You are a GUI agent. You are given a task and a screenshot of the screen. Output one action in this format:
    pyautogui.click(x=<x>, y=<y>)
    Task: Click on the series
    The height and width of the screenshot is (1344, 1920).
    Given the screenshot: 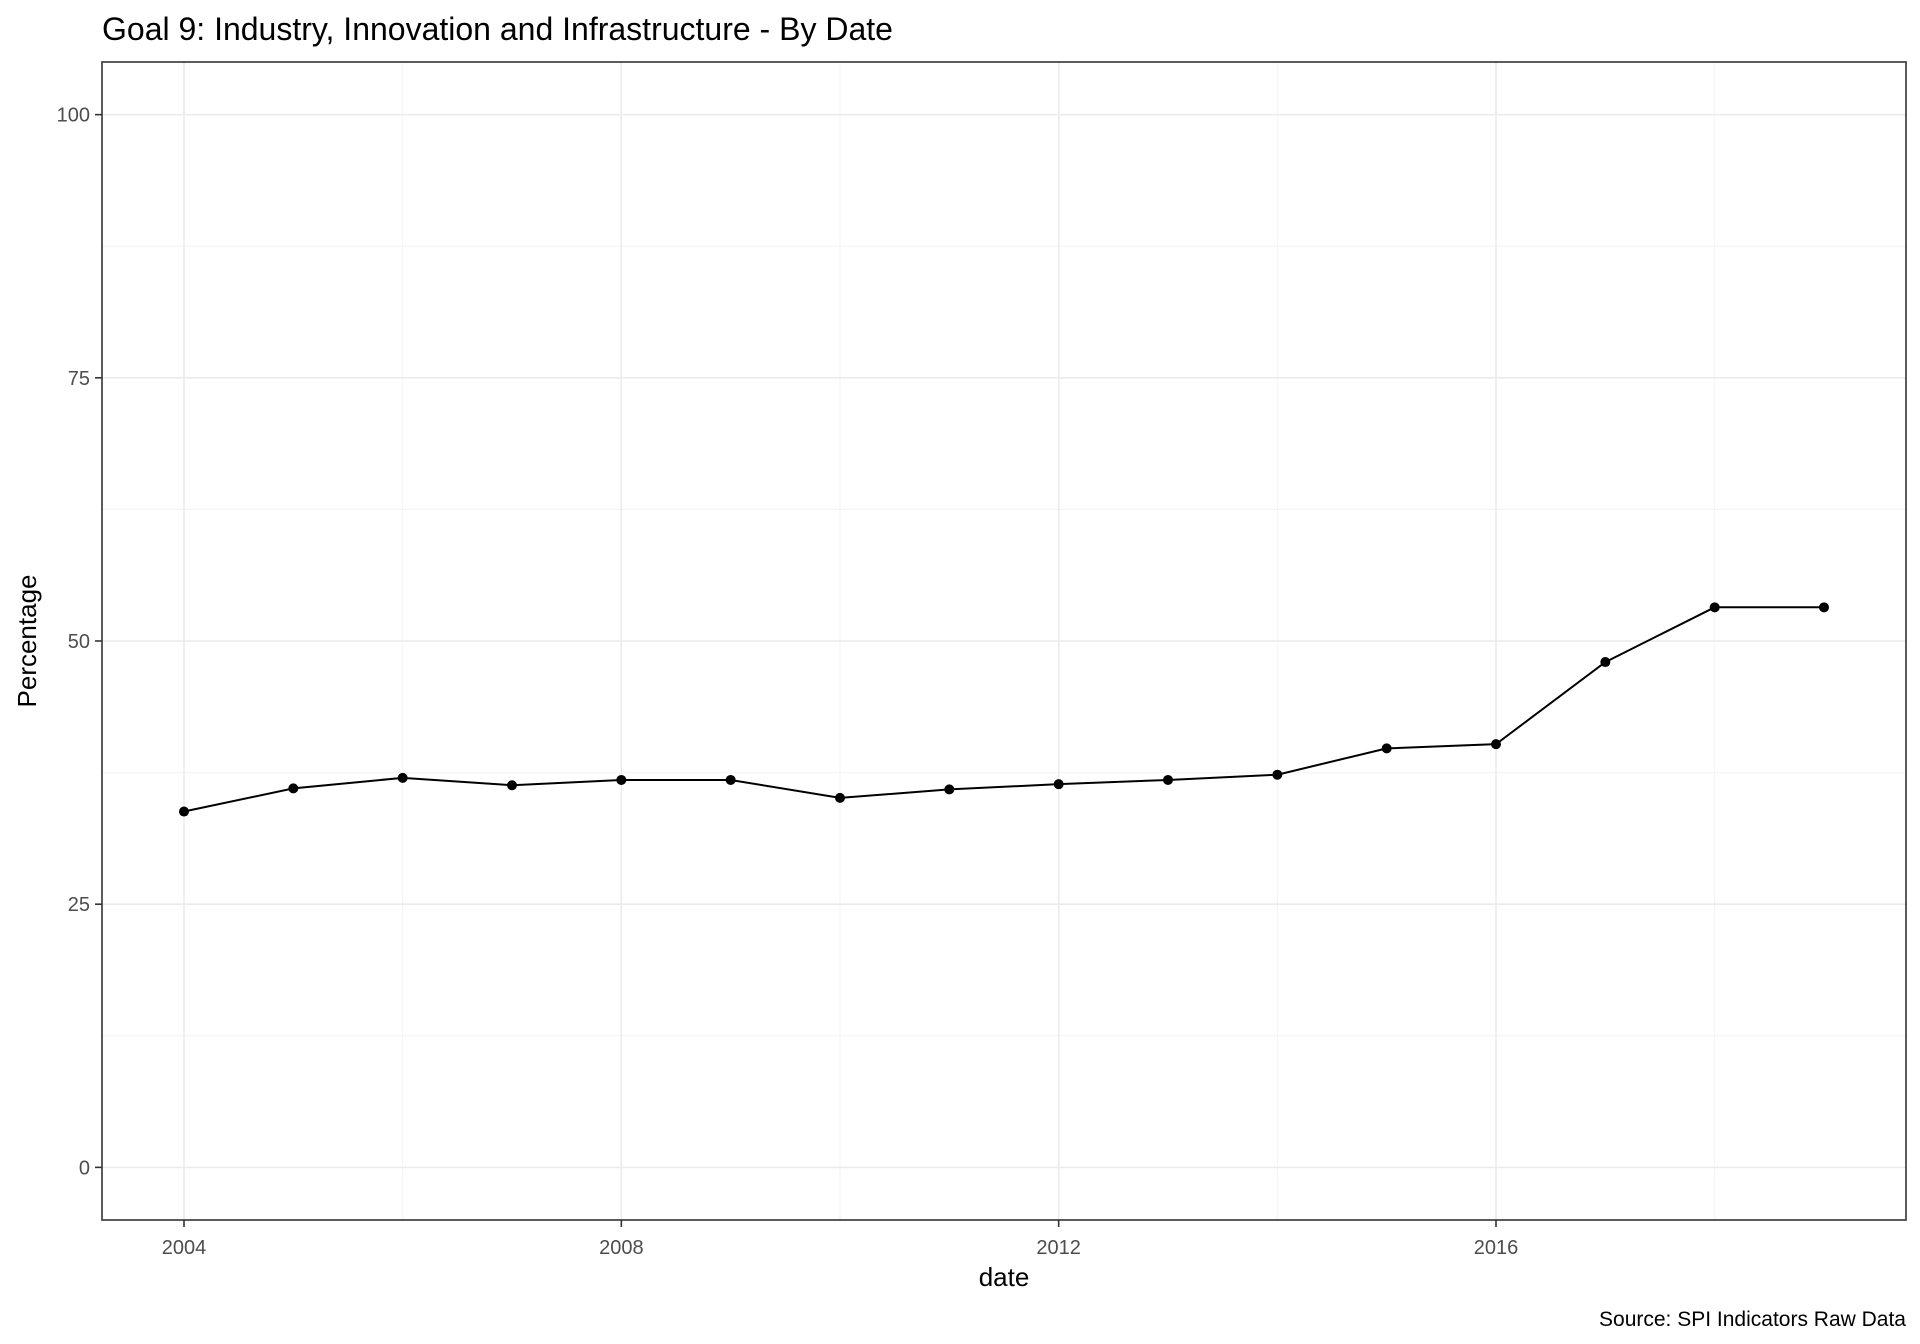 What is the action you would take?
    pyautogui.click(x=1004, y=709)
    